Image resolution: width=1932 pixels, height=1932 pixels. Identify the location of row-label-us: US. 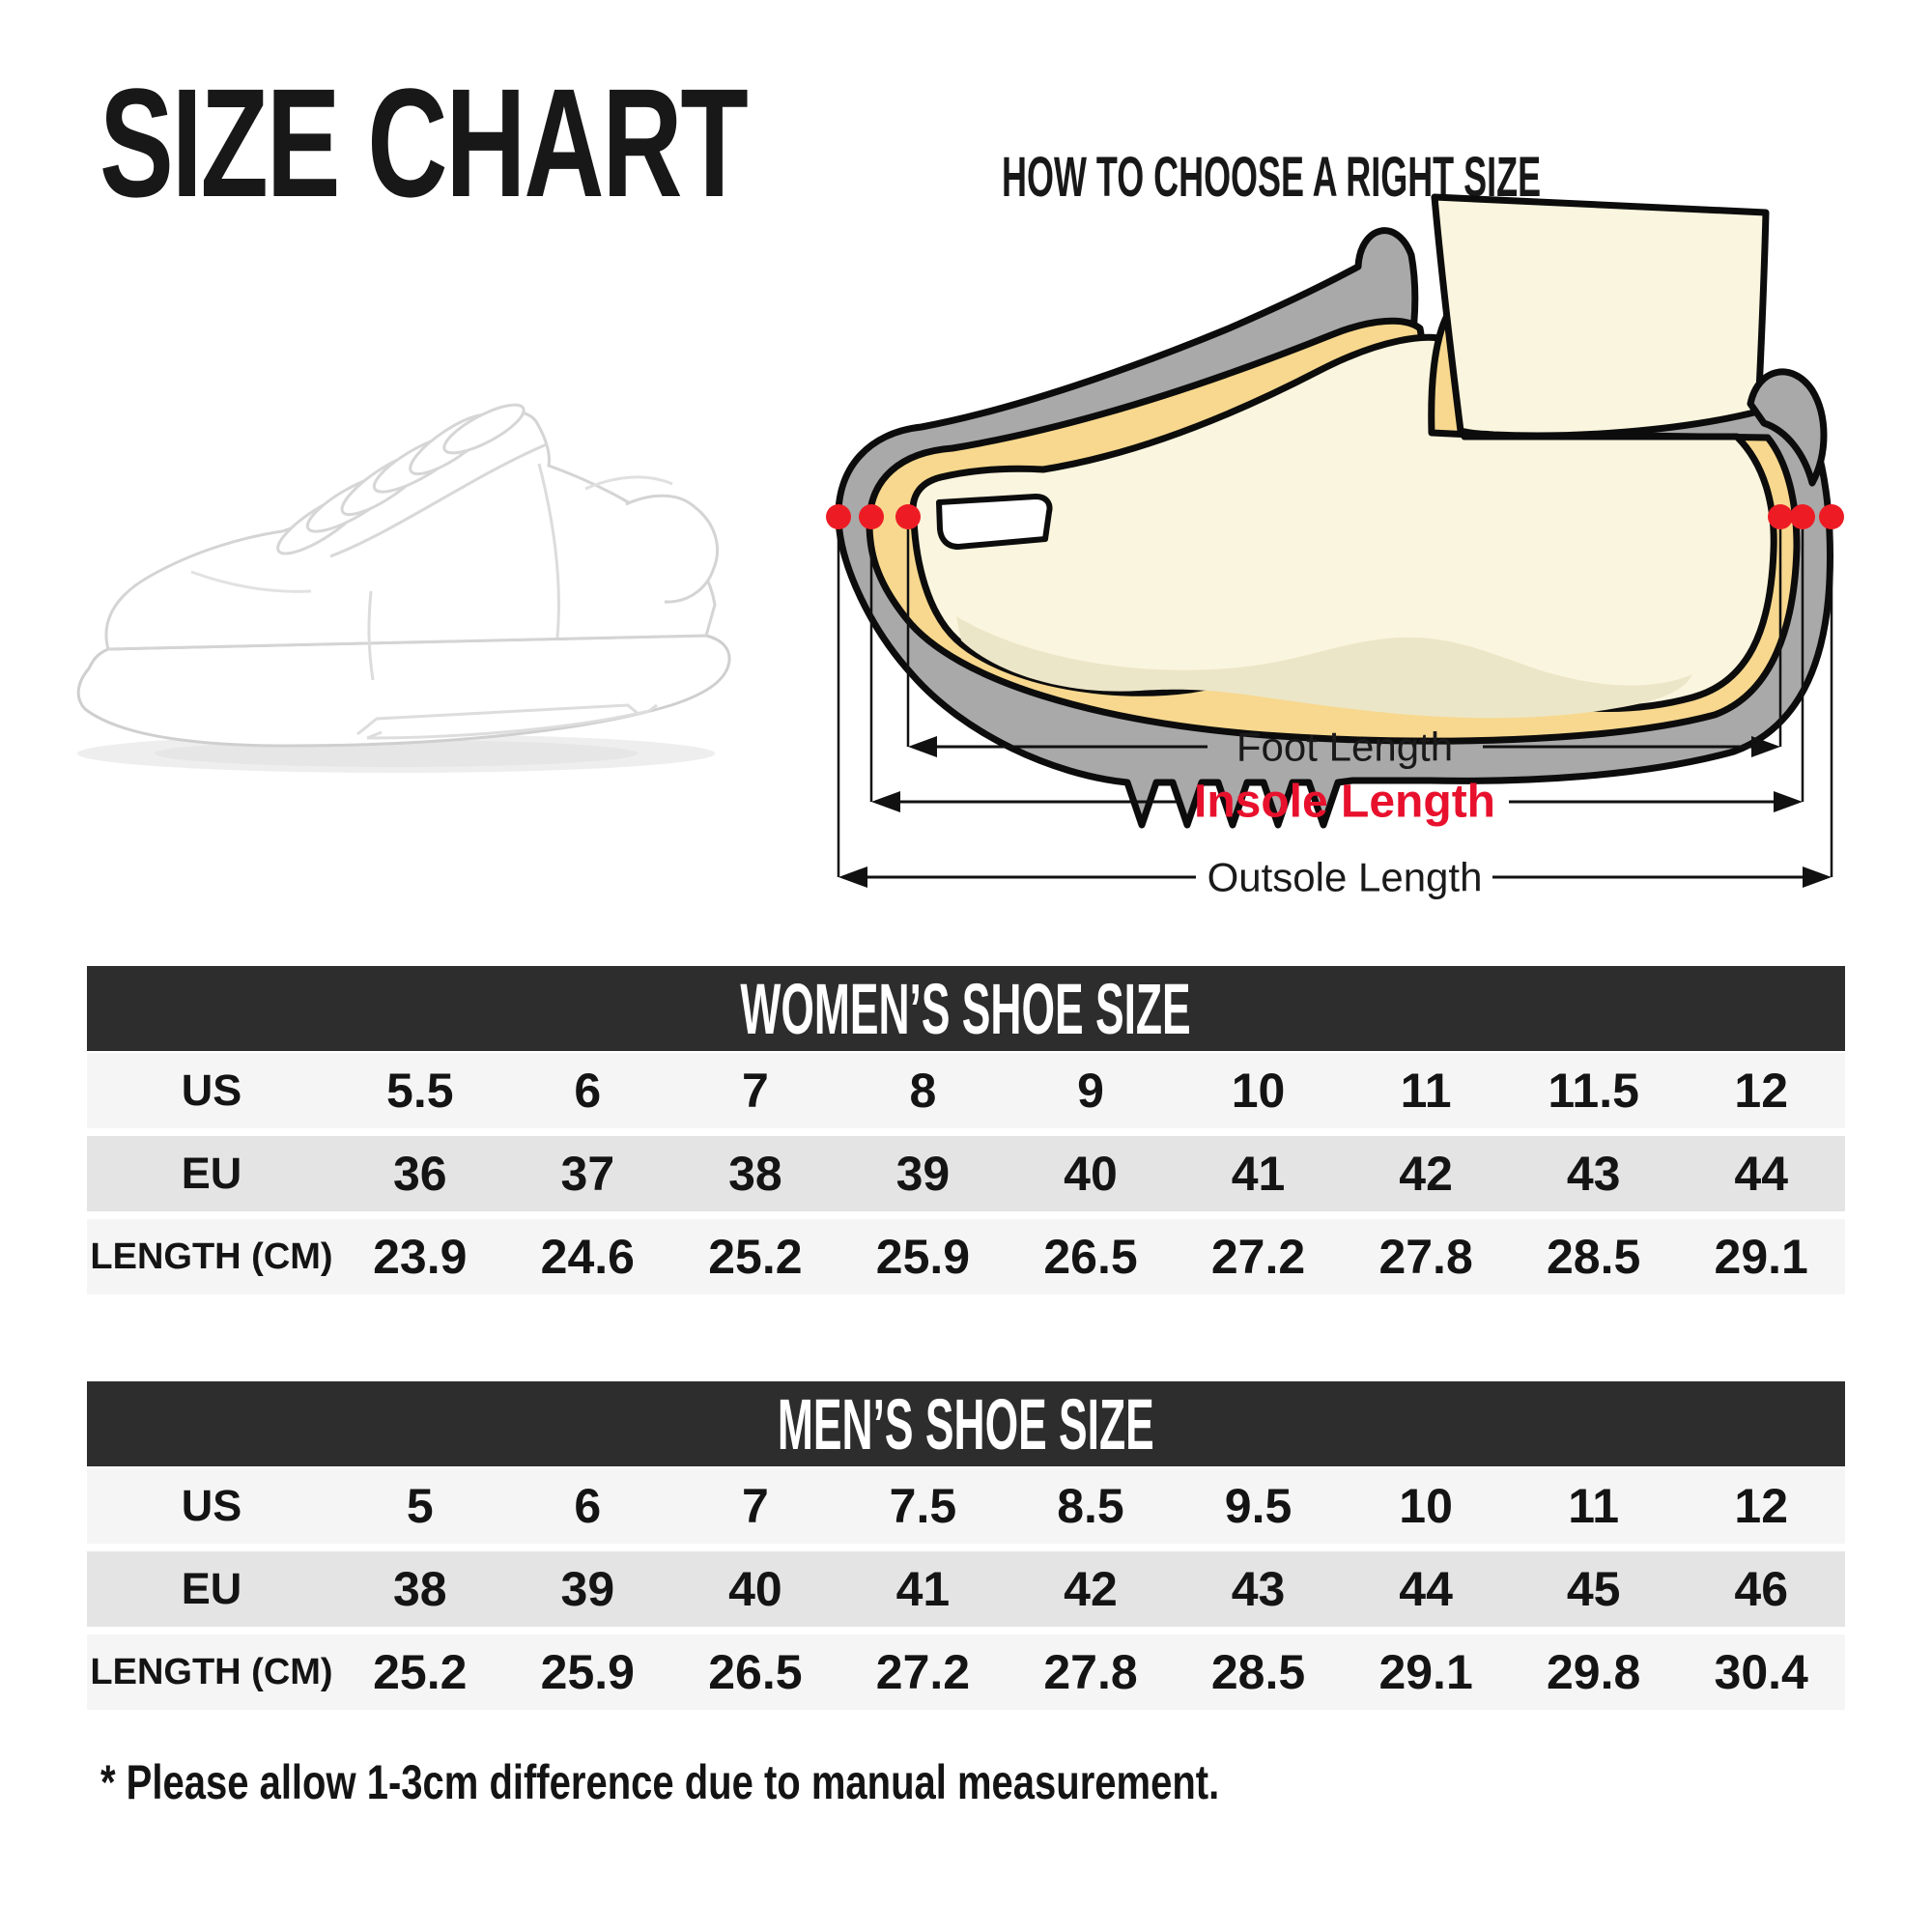
(211, 1505).